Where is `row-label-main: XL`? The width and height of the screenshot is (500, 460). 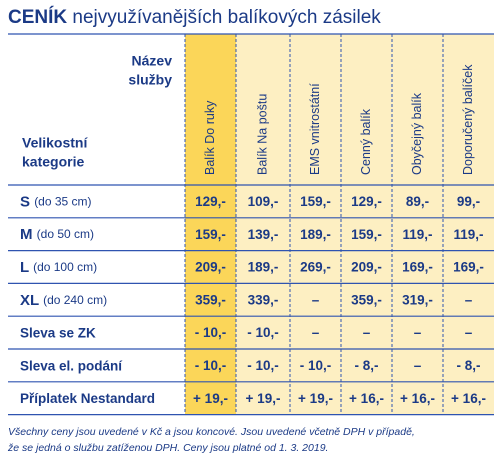 row-label-main: XL is located at coordinates (29, 300).